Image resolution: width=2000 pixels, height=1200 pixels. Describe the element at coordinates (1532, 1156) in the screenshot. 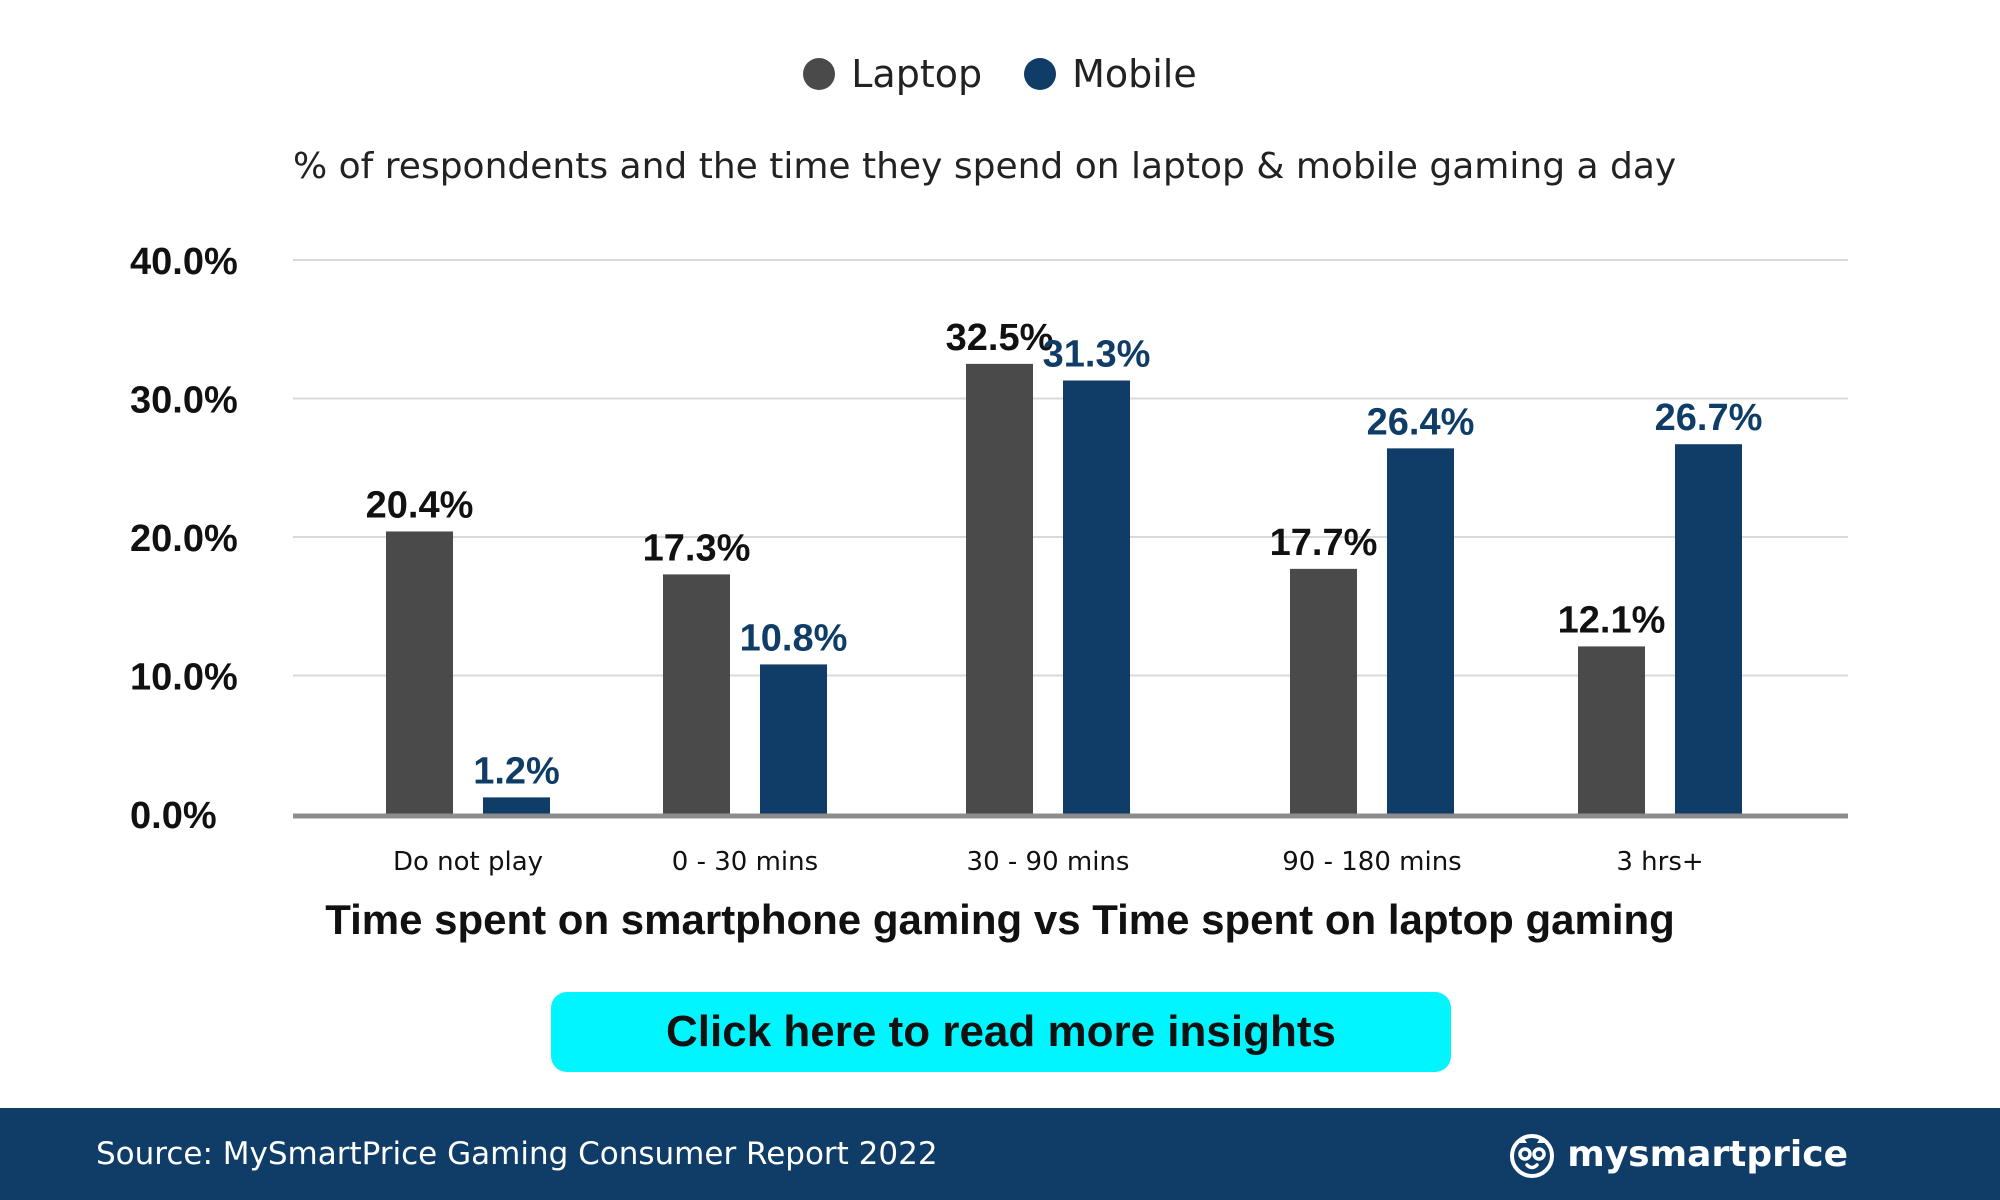

I see `owl-icon` at that location.